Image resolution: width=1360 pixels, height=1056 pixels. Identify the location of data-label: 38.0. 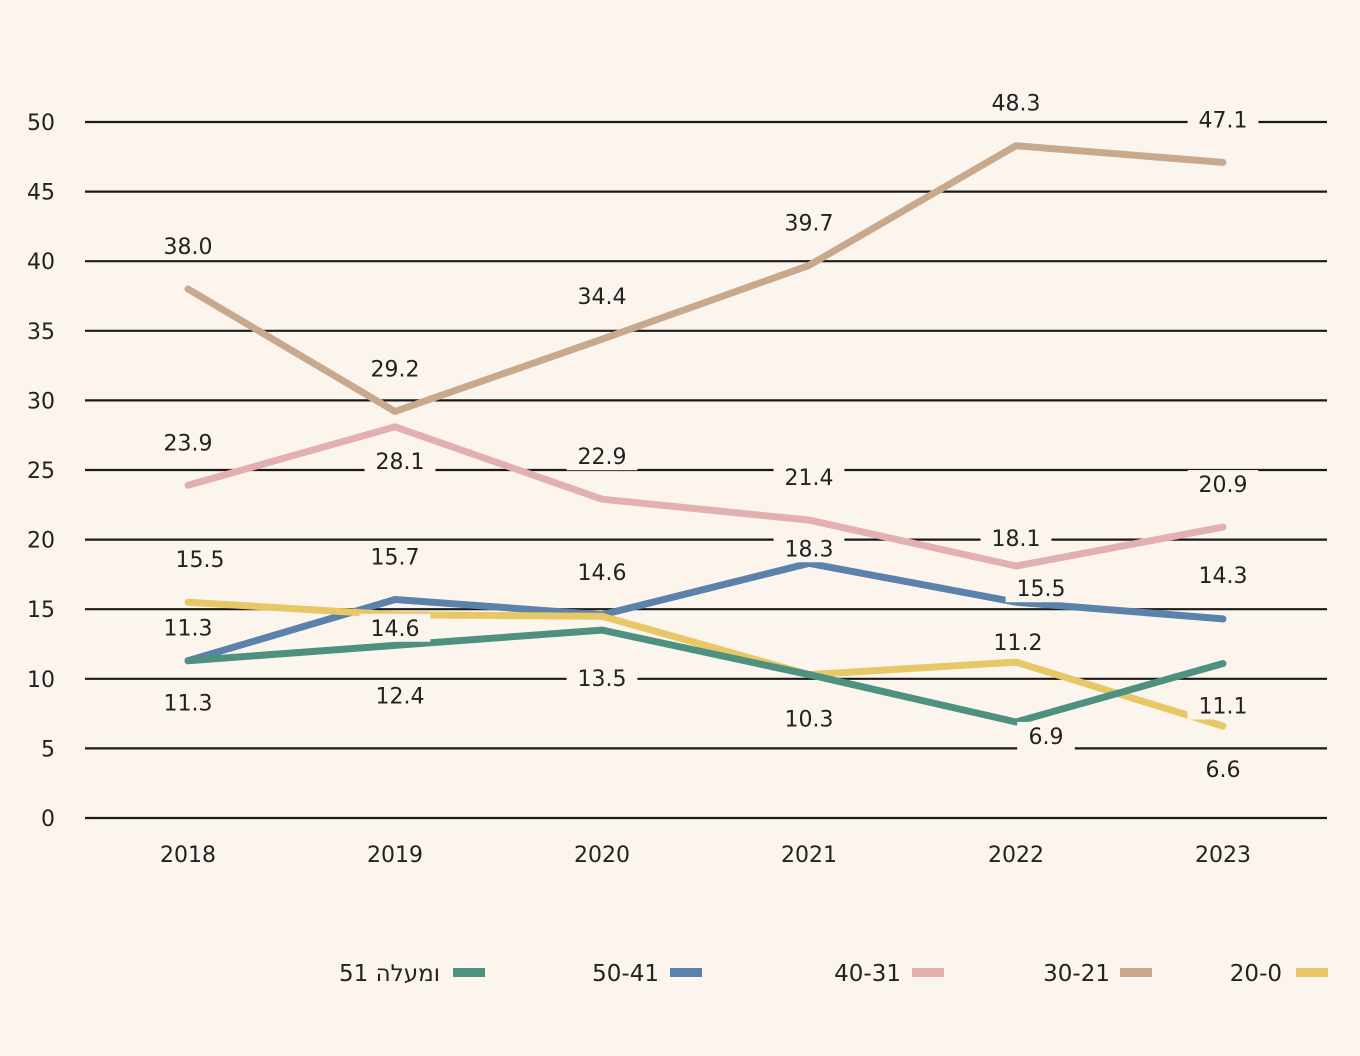
(188, 247).